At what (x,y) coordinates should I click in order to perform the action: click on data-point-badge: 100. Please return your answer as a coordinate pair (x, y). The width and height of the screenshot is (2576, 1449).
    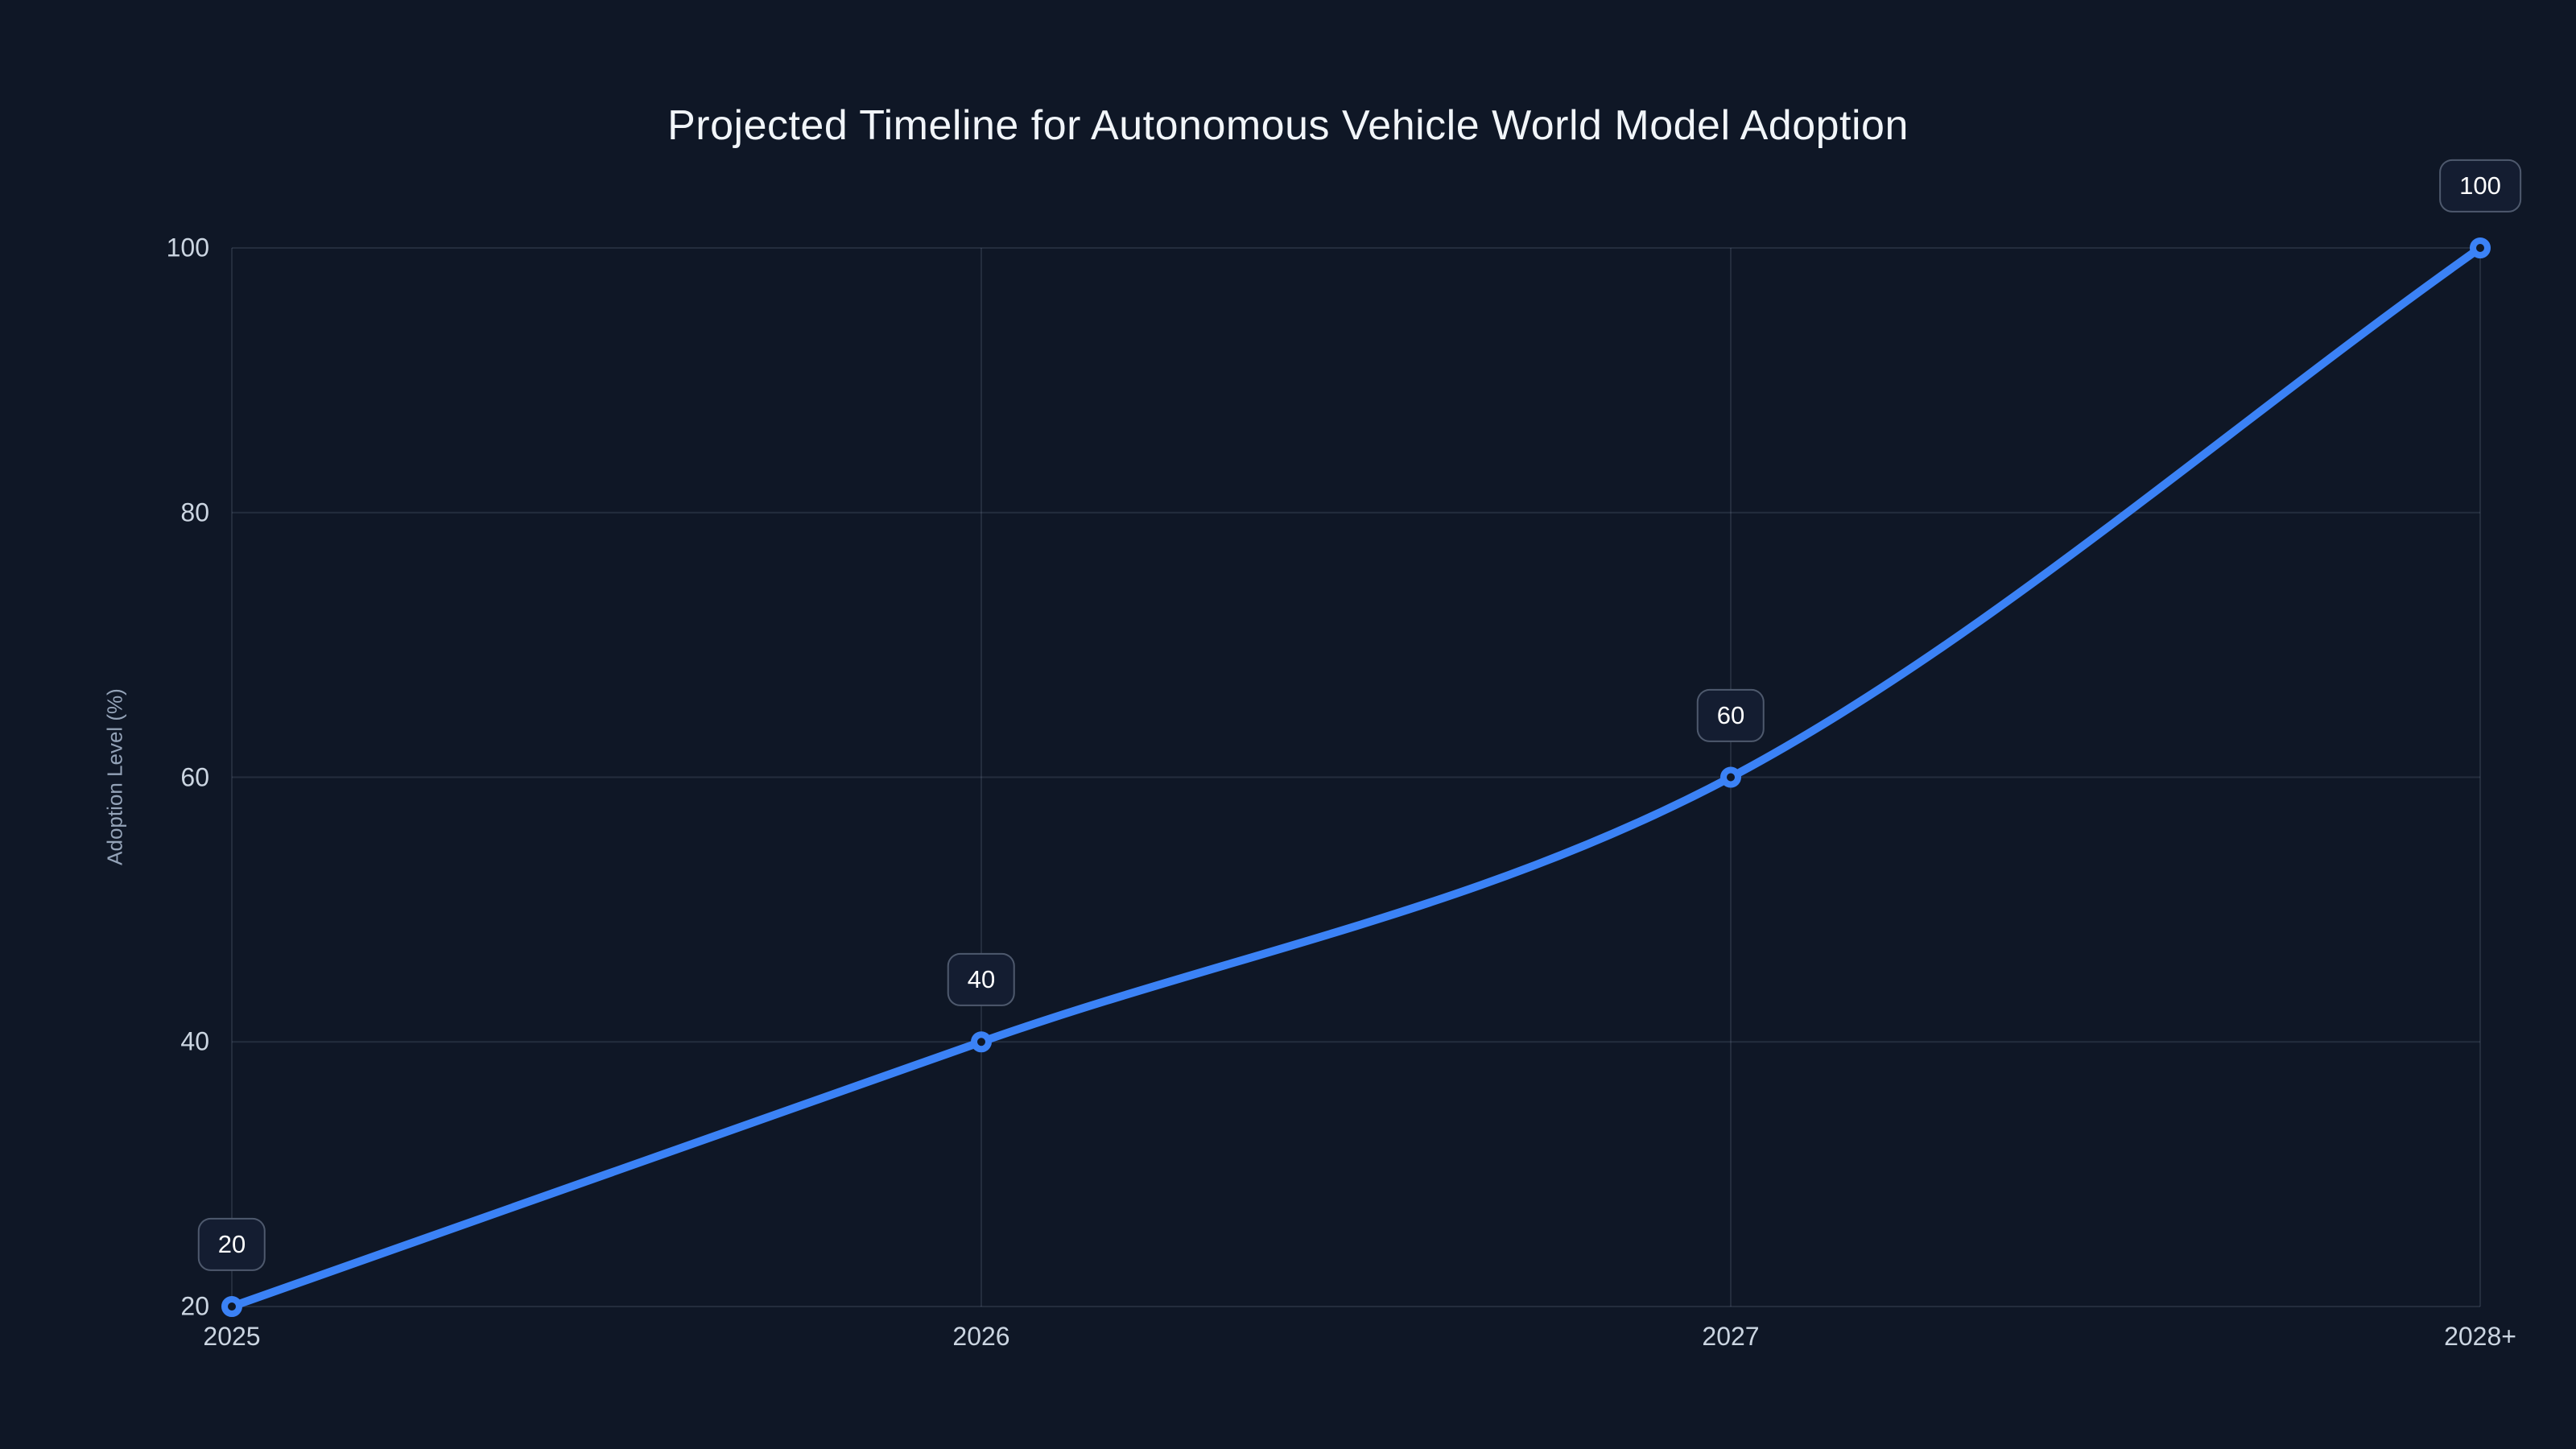
    Looking at the image, I should click on (2480, 186).